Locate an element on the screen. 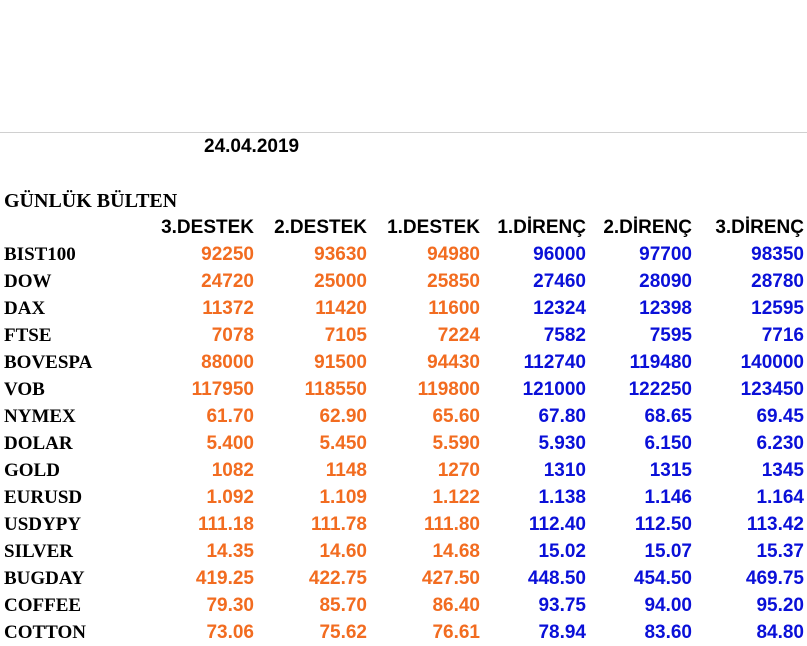 Image resolution: width=807 pixels, height=646 pixels. resistance-value: 6.150 is located at coordinates (668, 443).